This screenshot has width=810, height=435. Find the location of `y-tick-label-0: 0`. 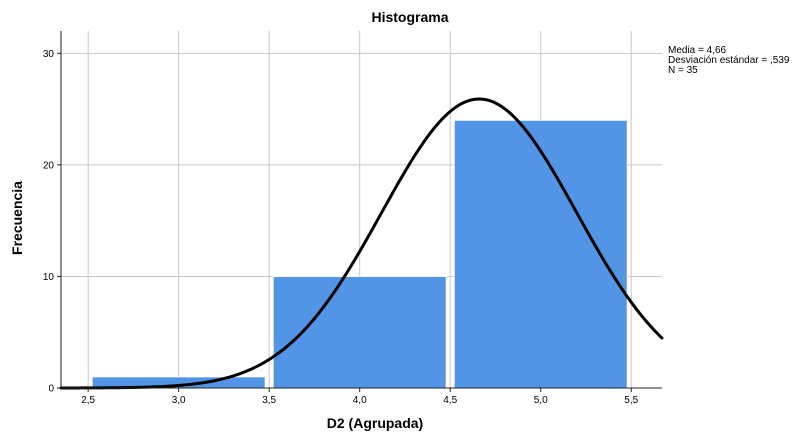

y-tick-label-0: 0 is located at coordinates (51, 389).